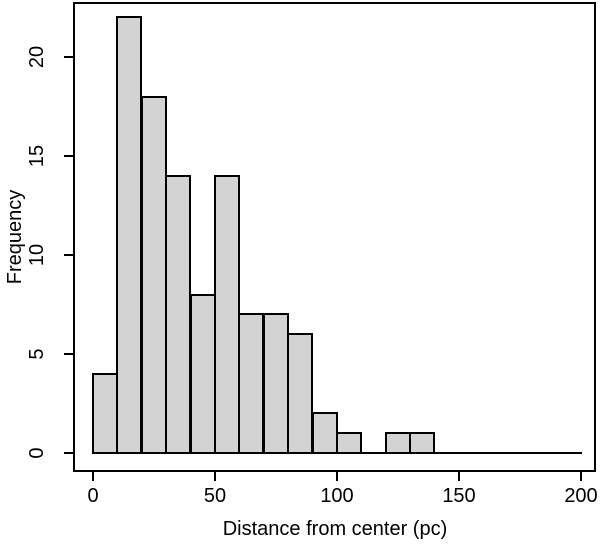 The height and width of the screenshot is (546, 600). Describe the element at coordinates (459, 496) in the screenshot. I see `x-axis-tick-label: 150` at that location.